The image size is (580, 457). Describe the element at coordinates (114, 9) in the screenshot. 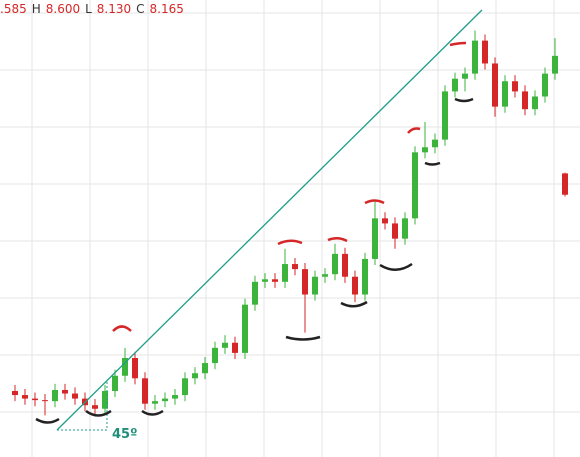

I see `header-item: 8.130` at that location.